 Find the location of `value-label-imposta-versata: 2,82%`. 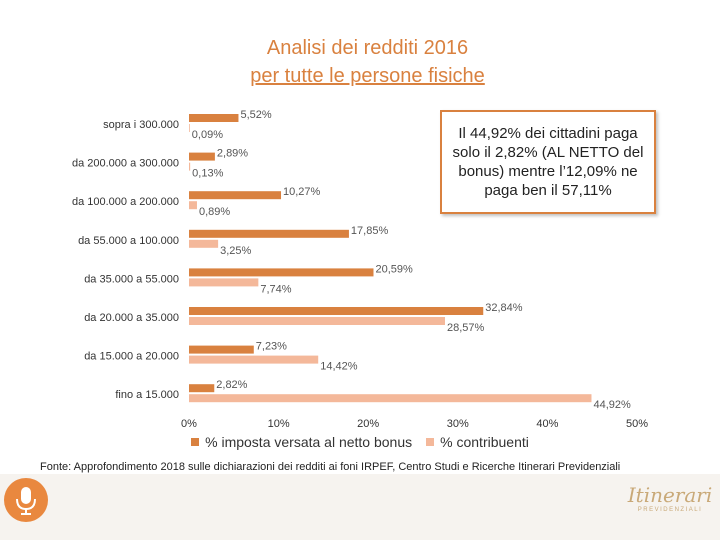

value-label-imposta-versata: 2,82% is located at coordinates (231, 385).